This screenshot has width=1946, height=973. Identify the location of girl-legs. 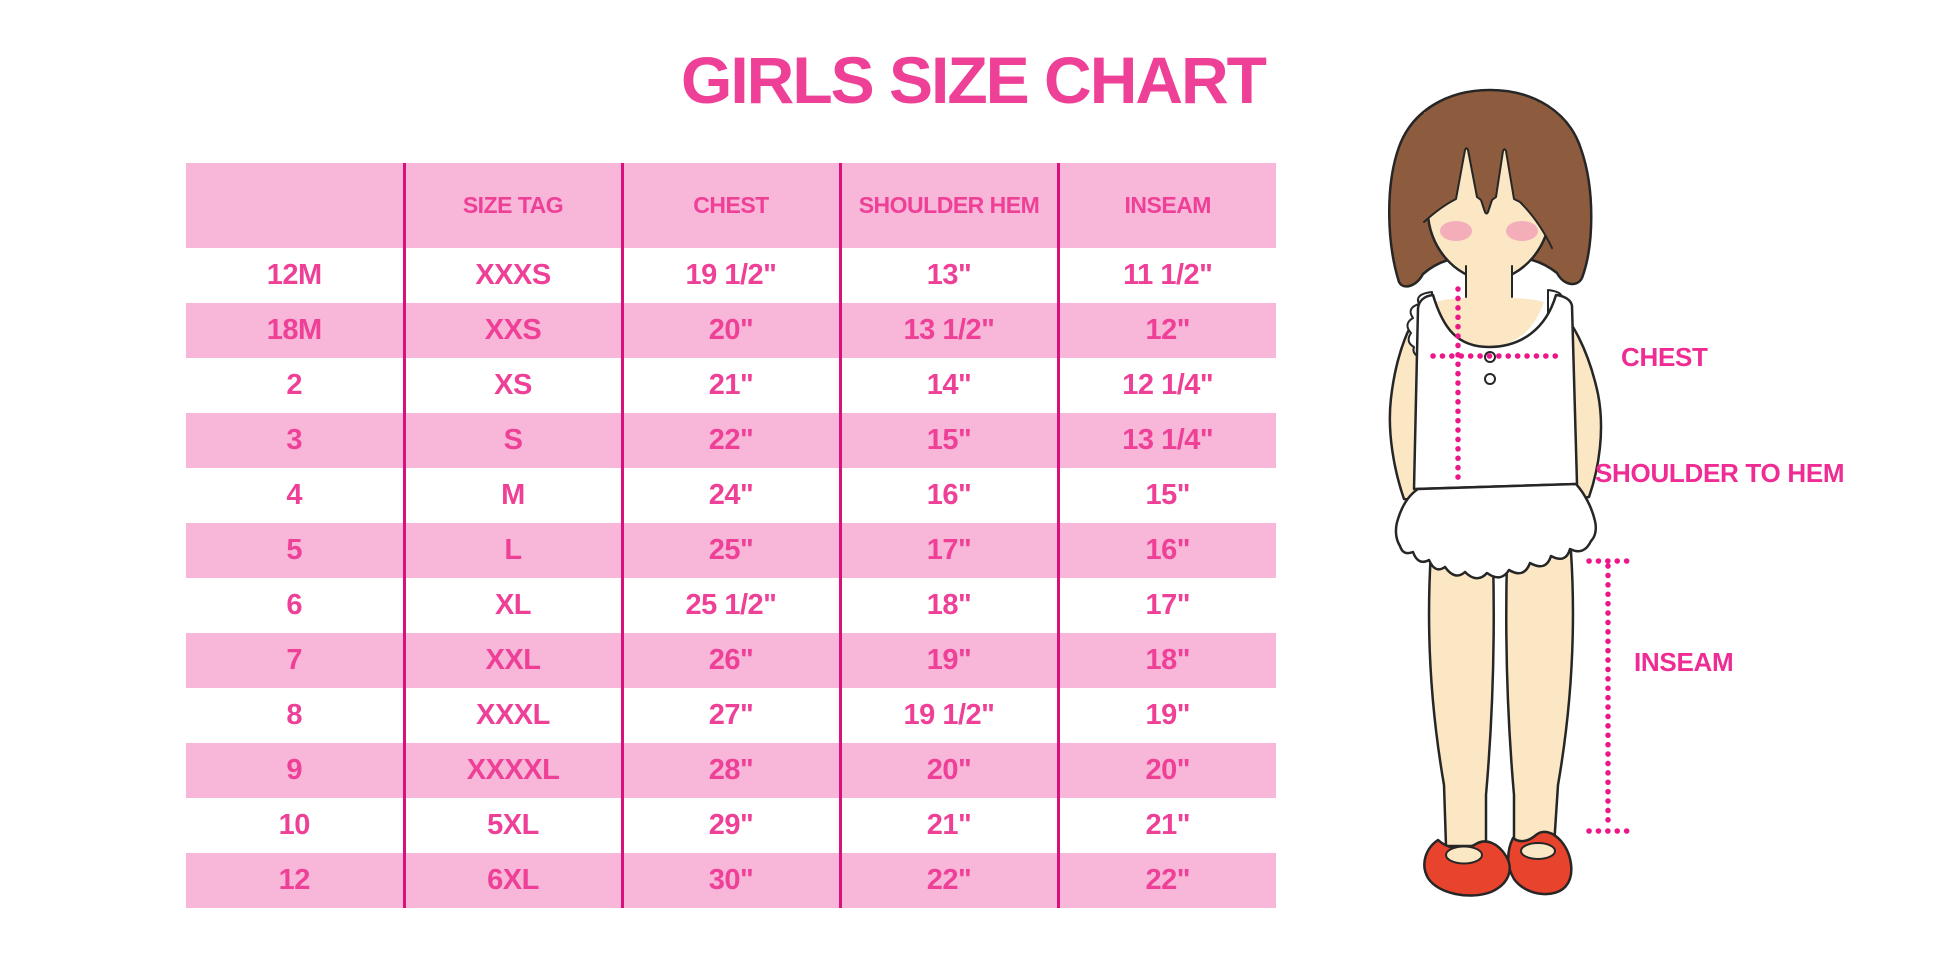
(1501, 699).